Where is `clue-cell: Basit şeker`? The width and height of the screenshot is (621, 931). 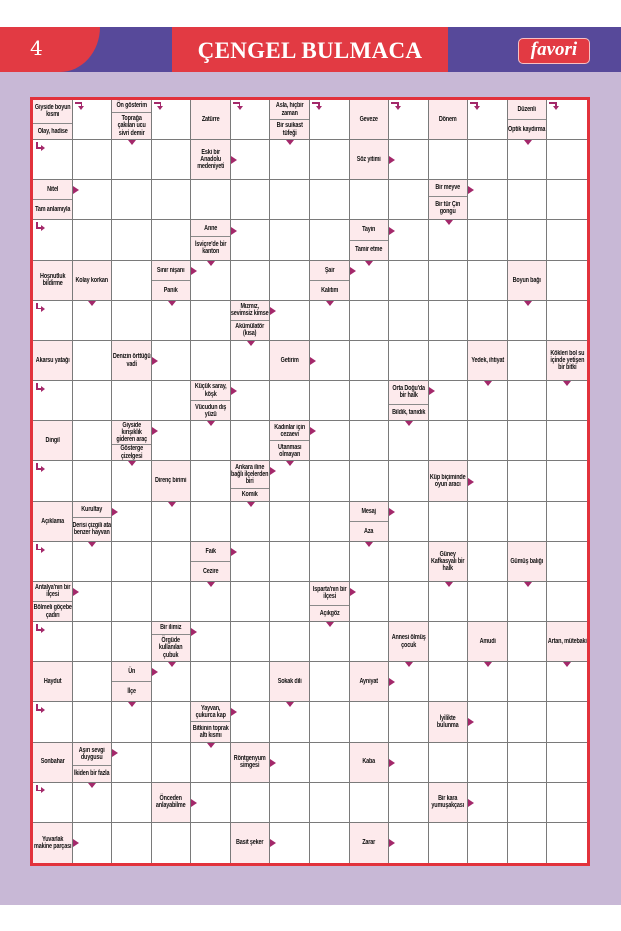
clue-cell: Basit şeker is located at coordinates (250, 842).